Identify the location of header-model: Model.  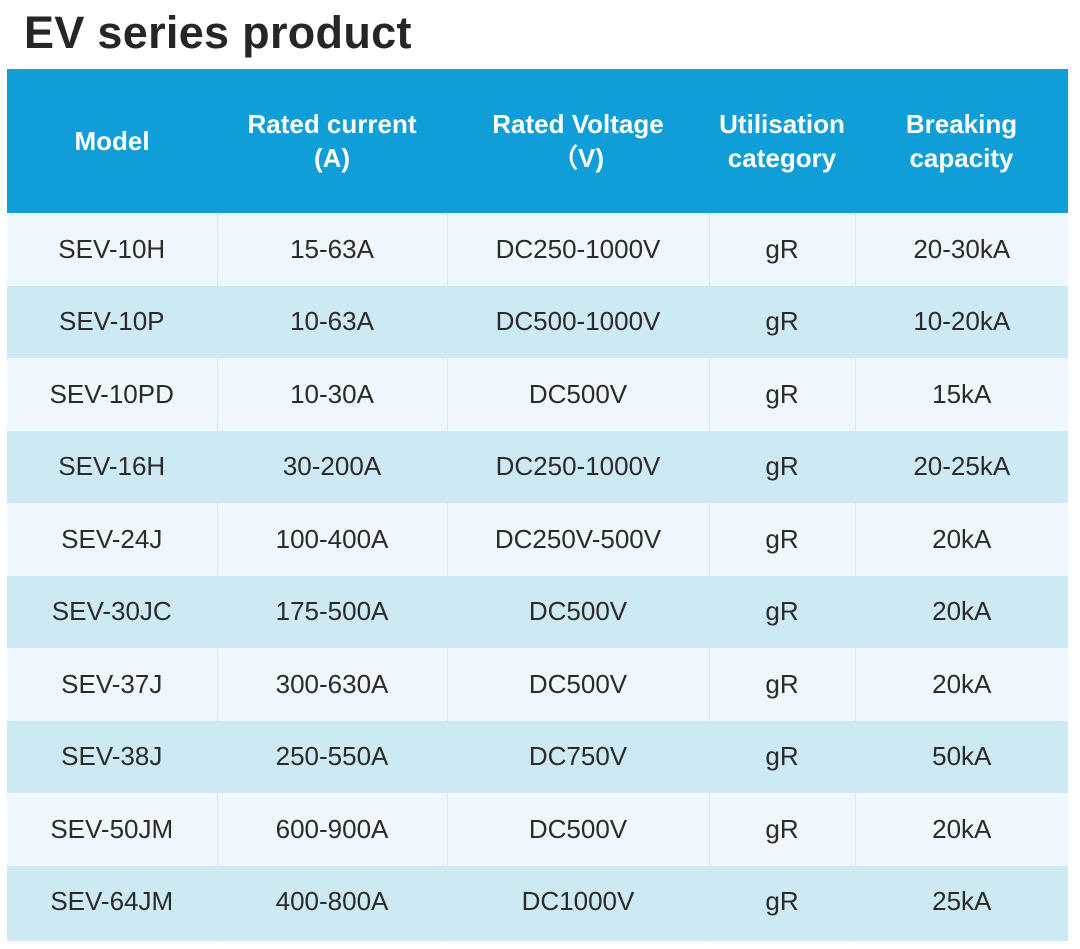
(112, 141).